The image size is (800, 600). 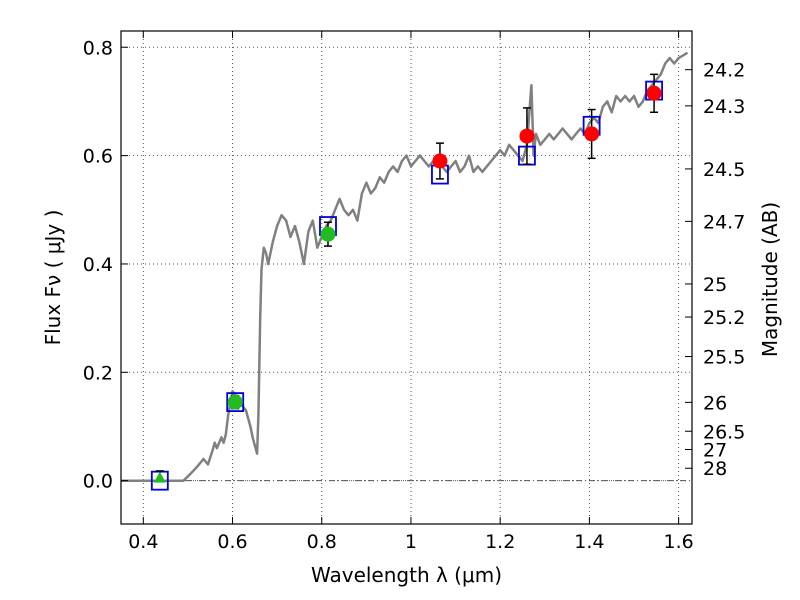 What do you see at coordinates (159, 477) in the screenshot?
I see `upper-limit-marker` at bounding box center [159, 477].